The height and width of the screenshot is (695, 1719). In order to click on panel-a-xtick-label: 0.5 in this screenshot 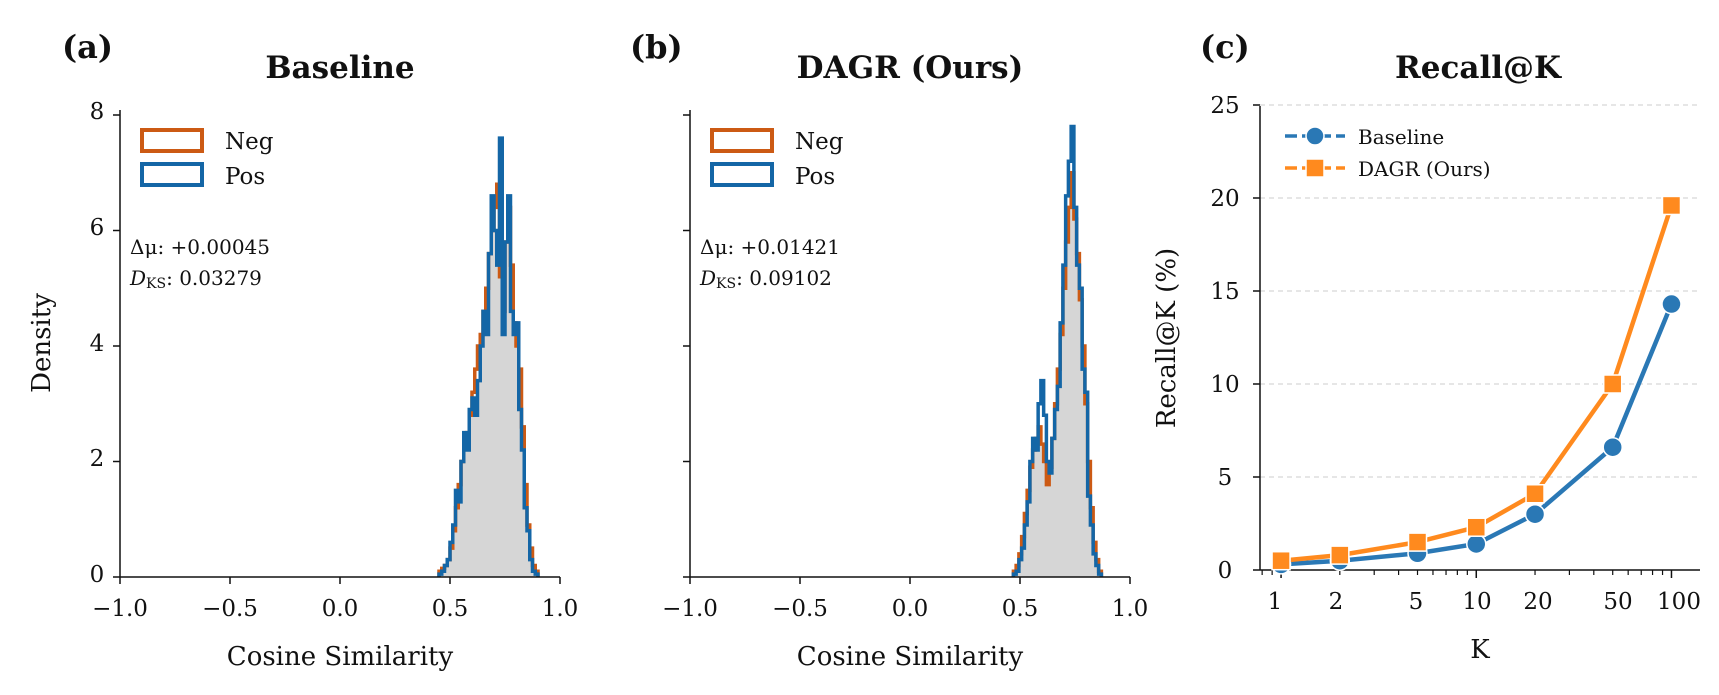, I will do `click(450, 609)`.